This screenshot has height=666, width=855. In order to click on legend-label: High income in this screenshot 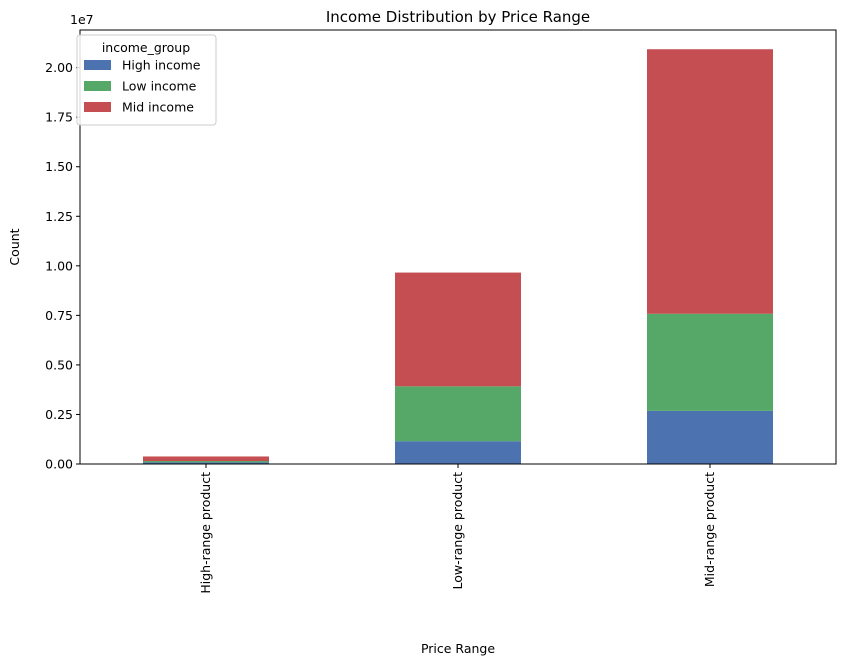, I will do `click(161, 65)`.